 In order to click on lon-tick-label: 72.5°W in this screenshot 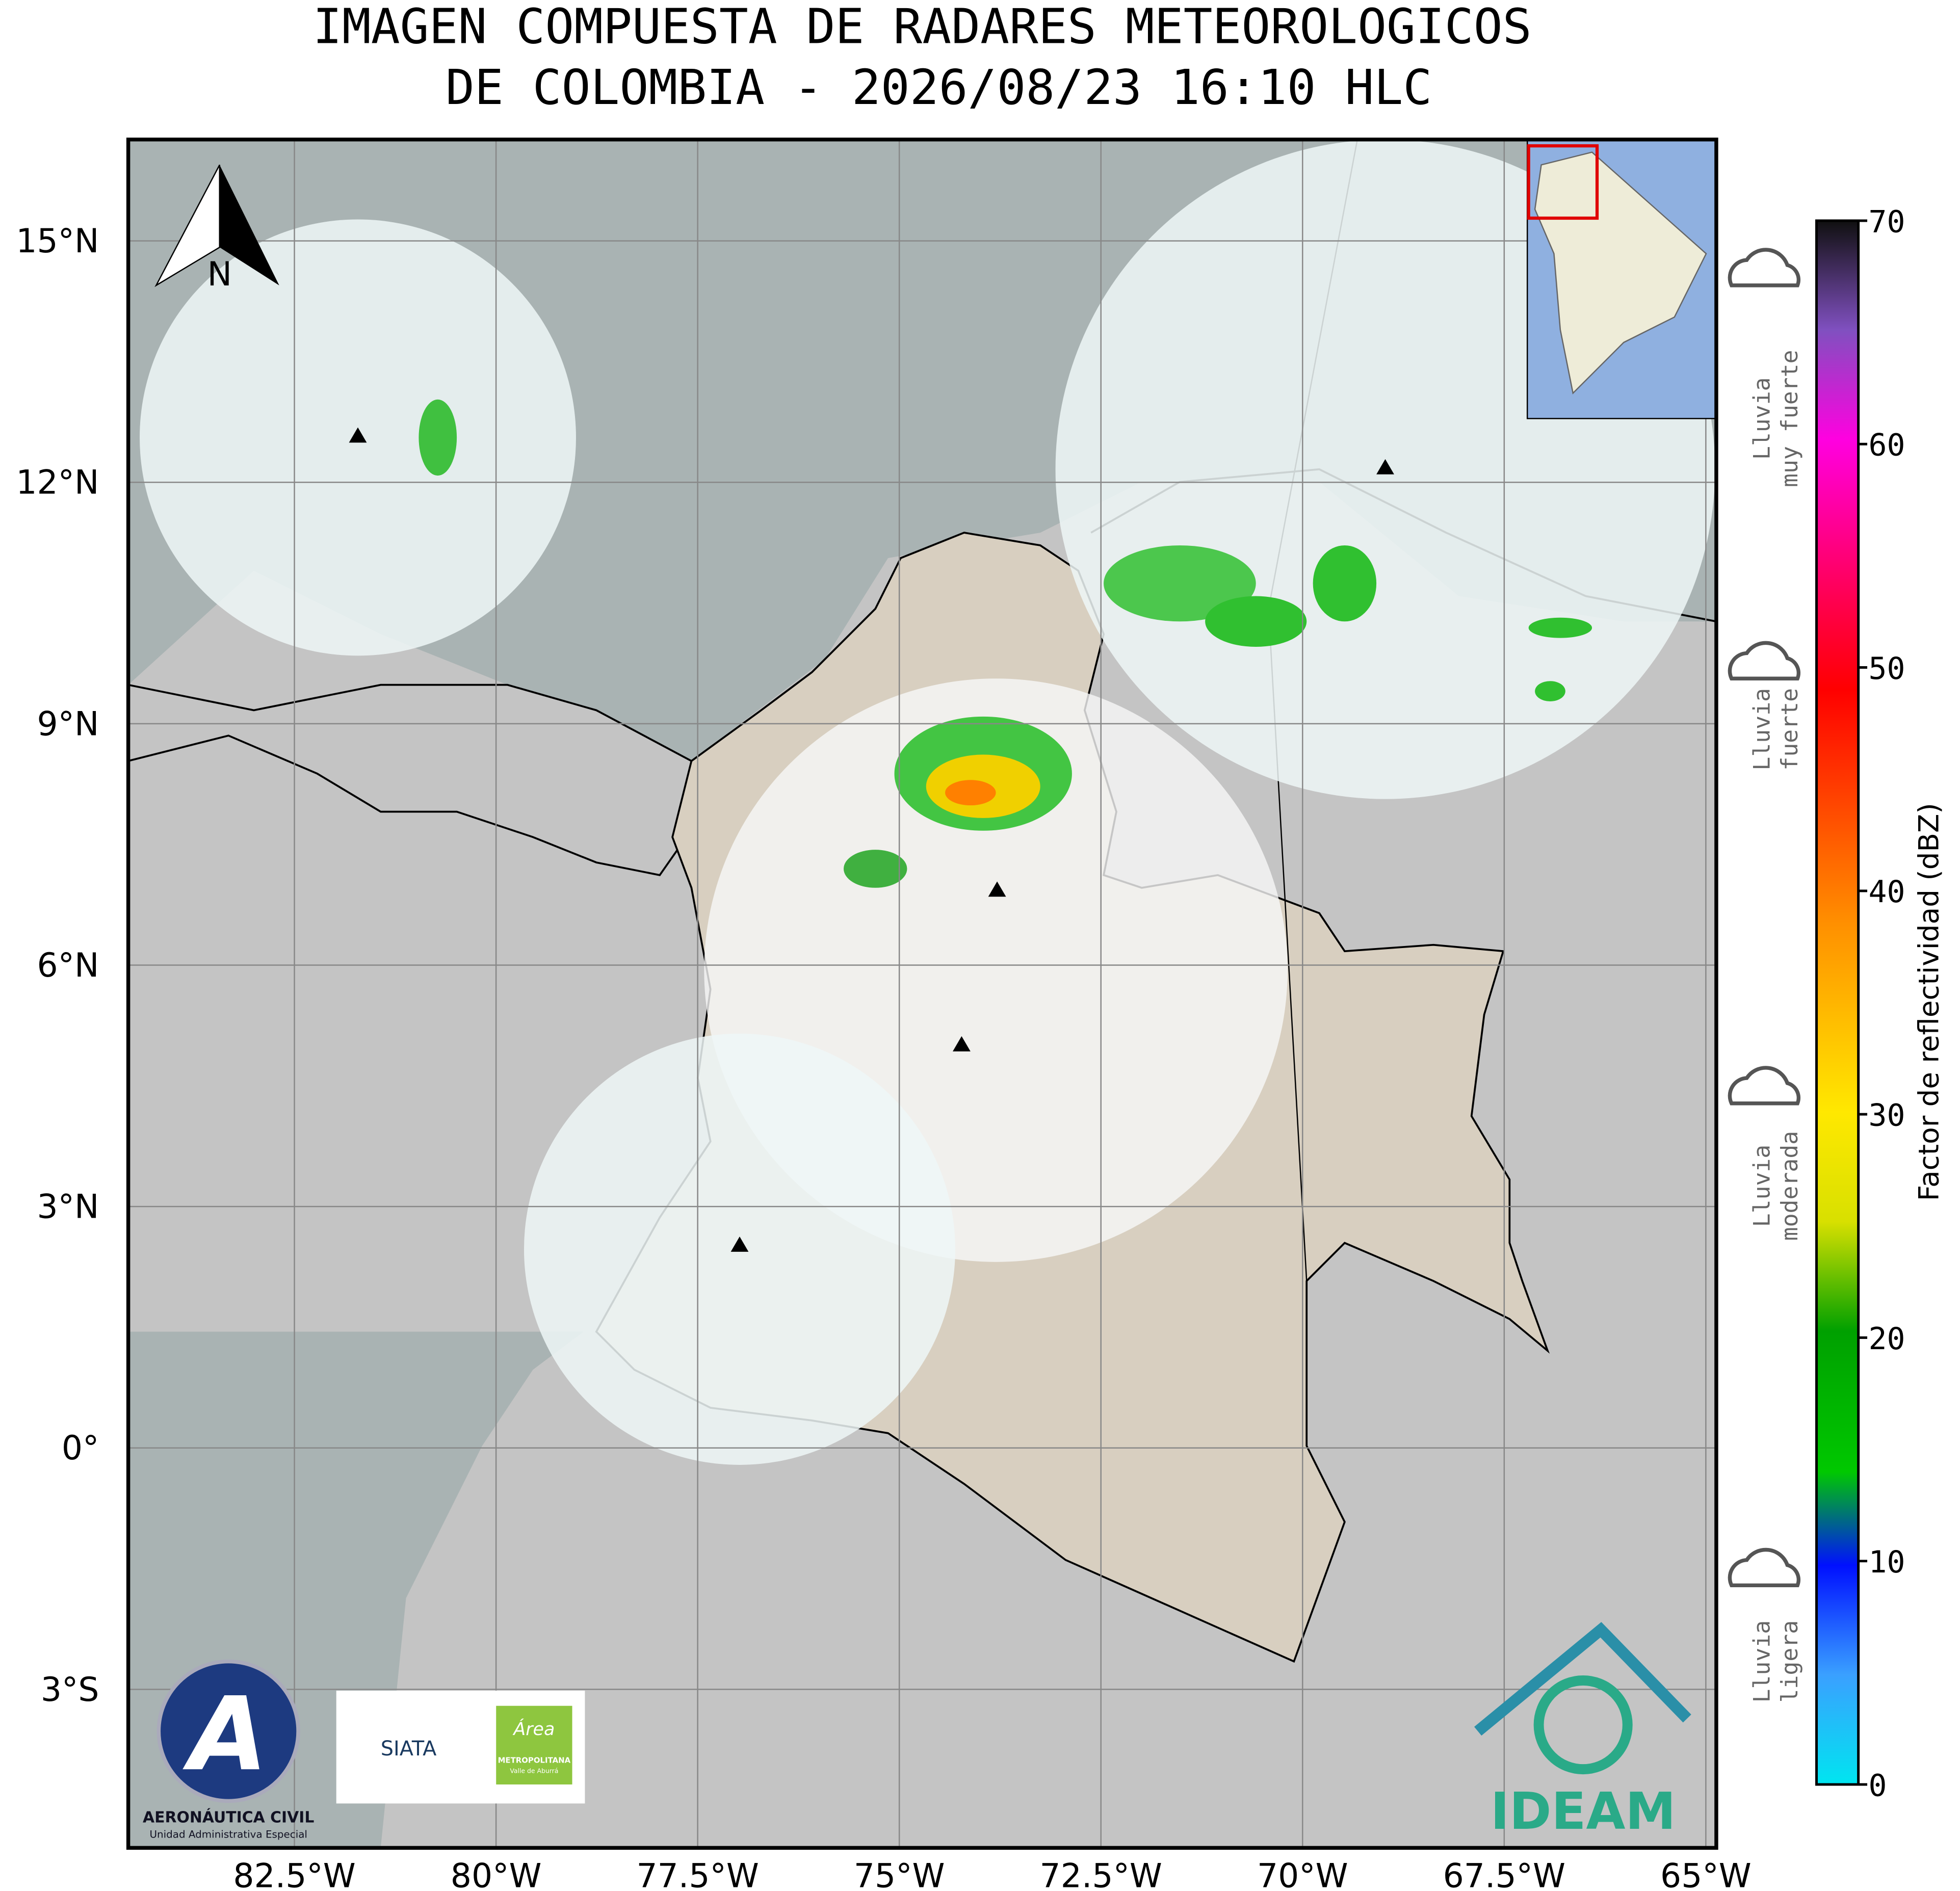, I will do `click(1101, 1874)`.